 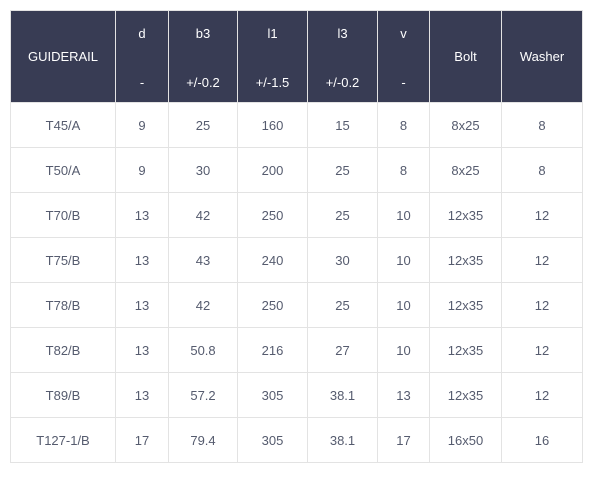 What do you see at coordinates (142, 82) in the screenshot?
I see `header-d-tolerance: -` at bounding box center [142, 82].